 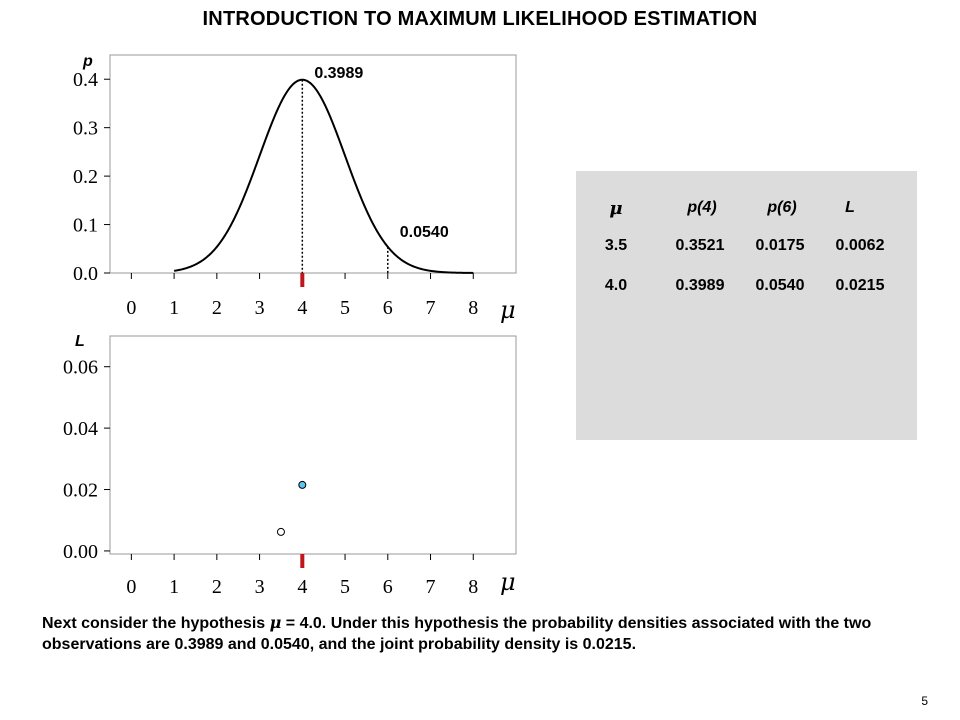 What do you see at coordinates (302, 308) in the screenshot?
I see `top-x-tick-label: 4` at bounding box center [302, 308].